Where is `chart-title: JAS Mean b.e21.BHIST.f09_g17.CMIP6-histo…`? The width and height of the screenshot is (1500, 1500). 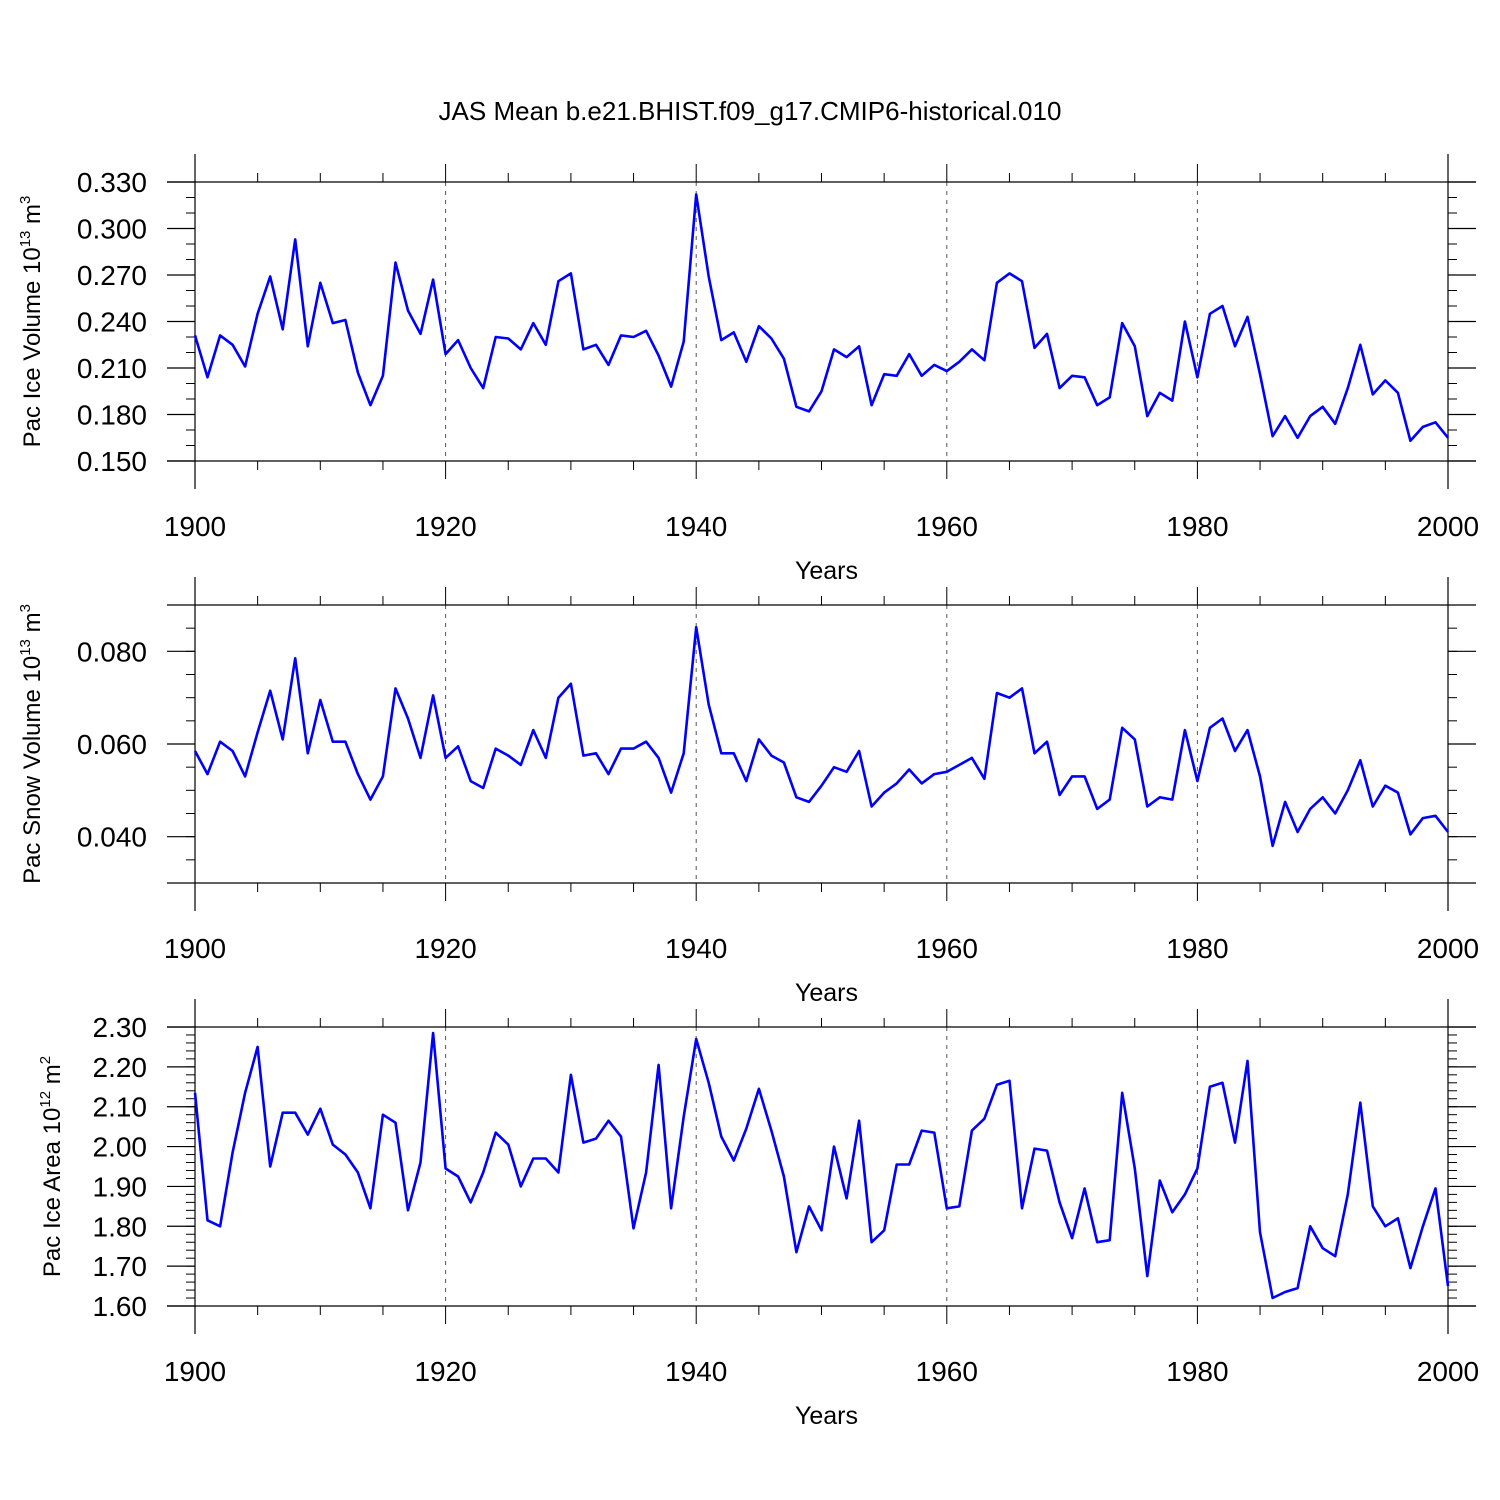
chart-title: JAS Mean b.e21.BHIST.f09_g17.CMIP6-histo… is located at coordinates (750, 111).